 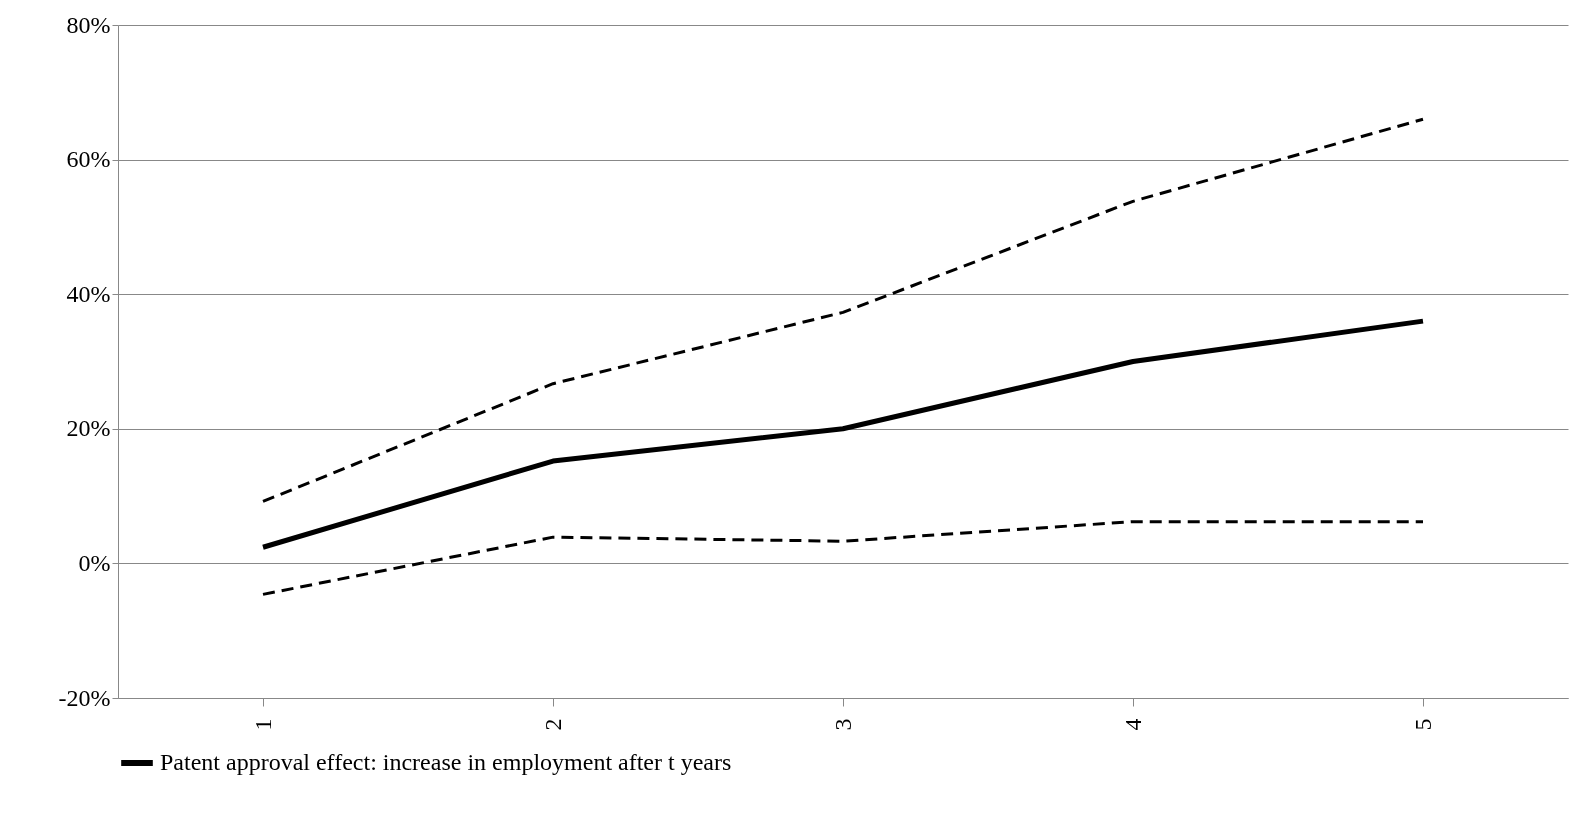 What do you see at coordinates (84, 697) in the screenshot?
I see `y-tick-label: -20%` at bounding box center [84, 697].